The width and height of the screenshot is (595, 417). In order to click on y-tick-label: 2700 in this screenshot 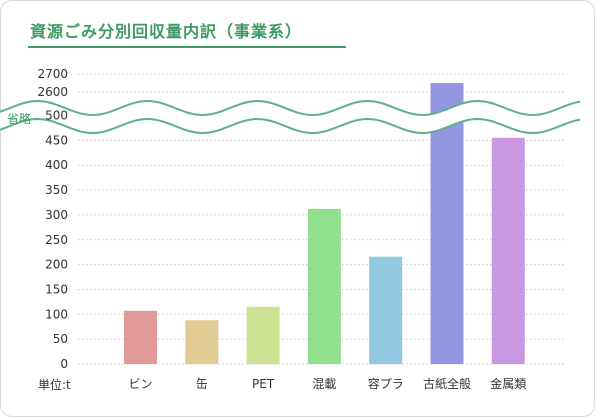, I will do `click(52, 74)`.